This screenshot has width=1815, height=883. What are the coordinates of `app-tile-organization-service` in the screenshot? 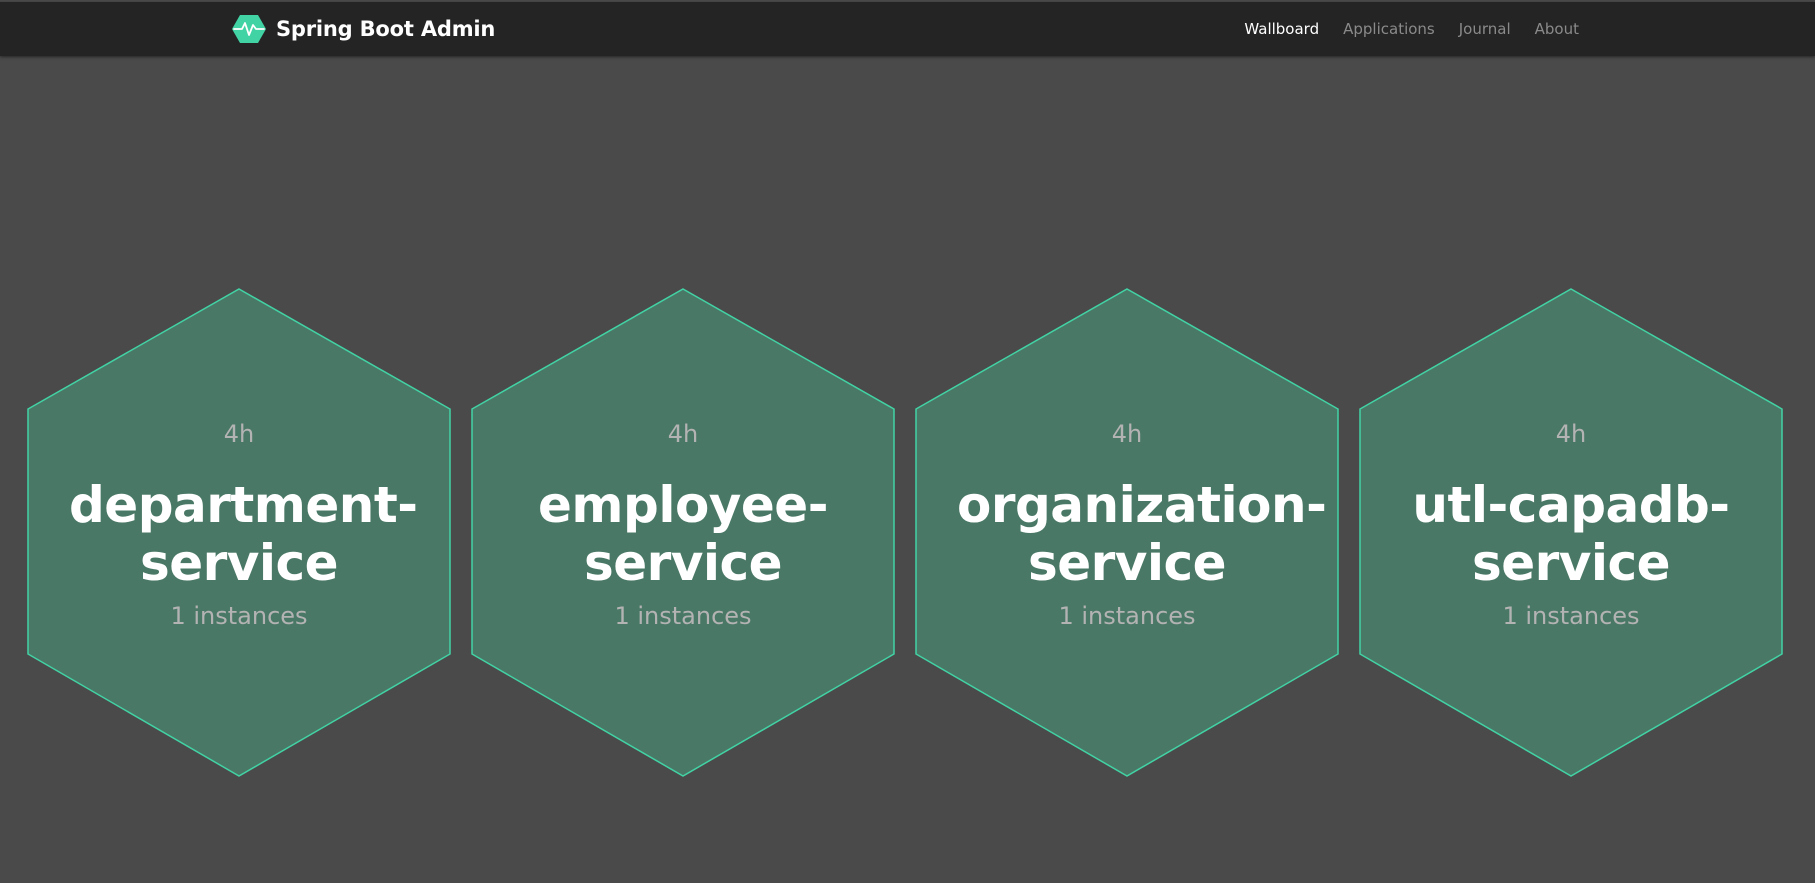 It's located at (1127, 532).